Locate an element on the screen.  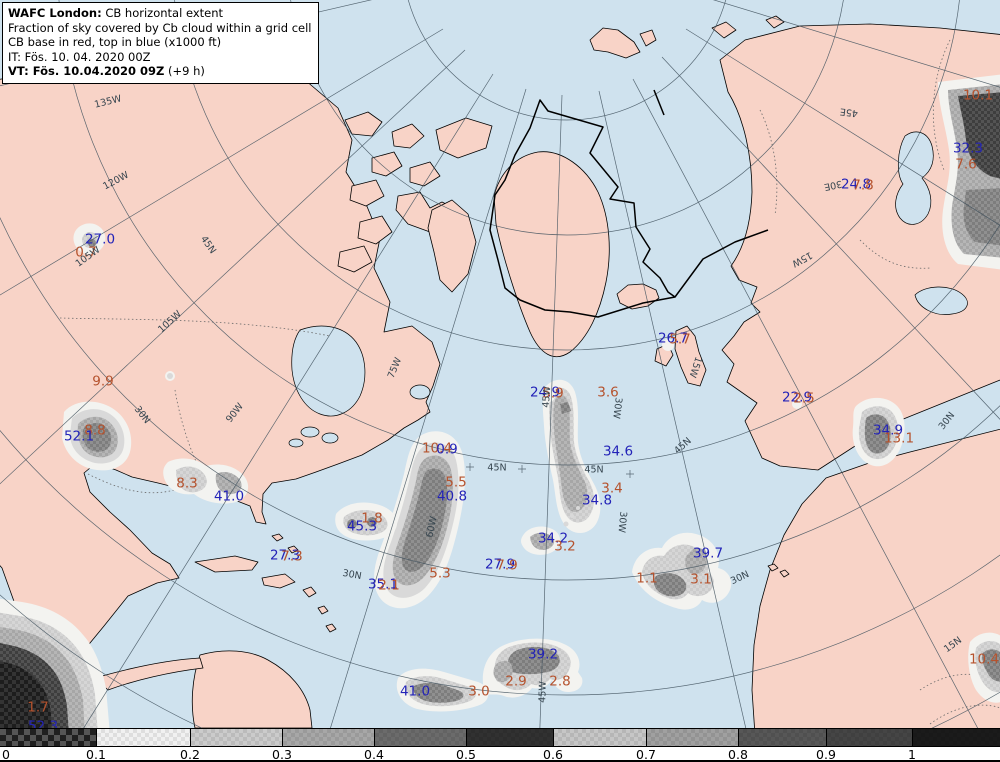
south-america is located at coordinates (252, 689).